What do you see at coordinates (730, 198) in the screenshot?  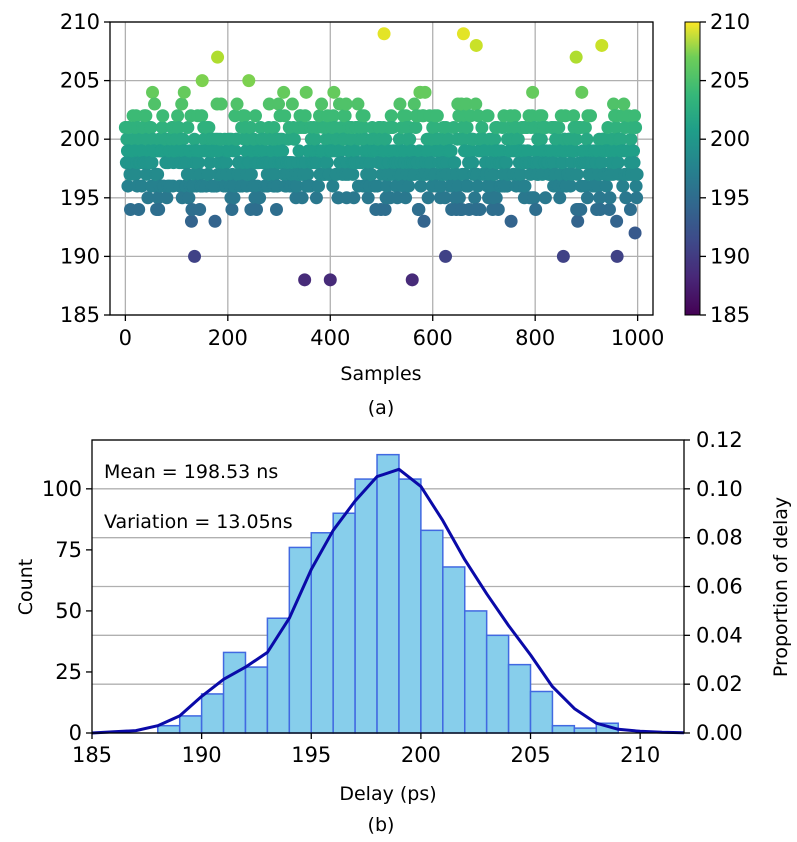 I see `colorbar-tick-label: 195` at bounding box center [730, 198].